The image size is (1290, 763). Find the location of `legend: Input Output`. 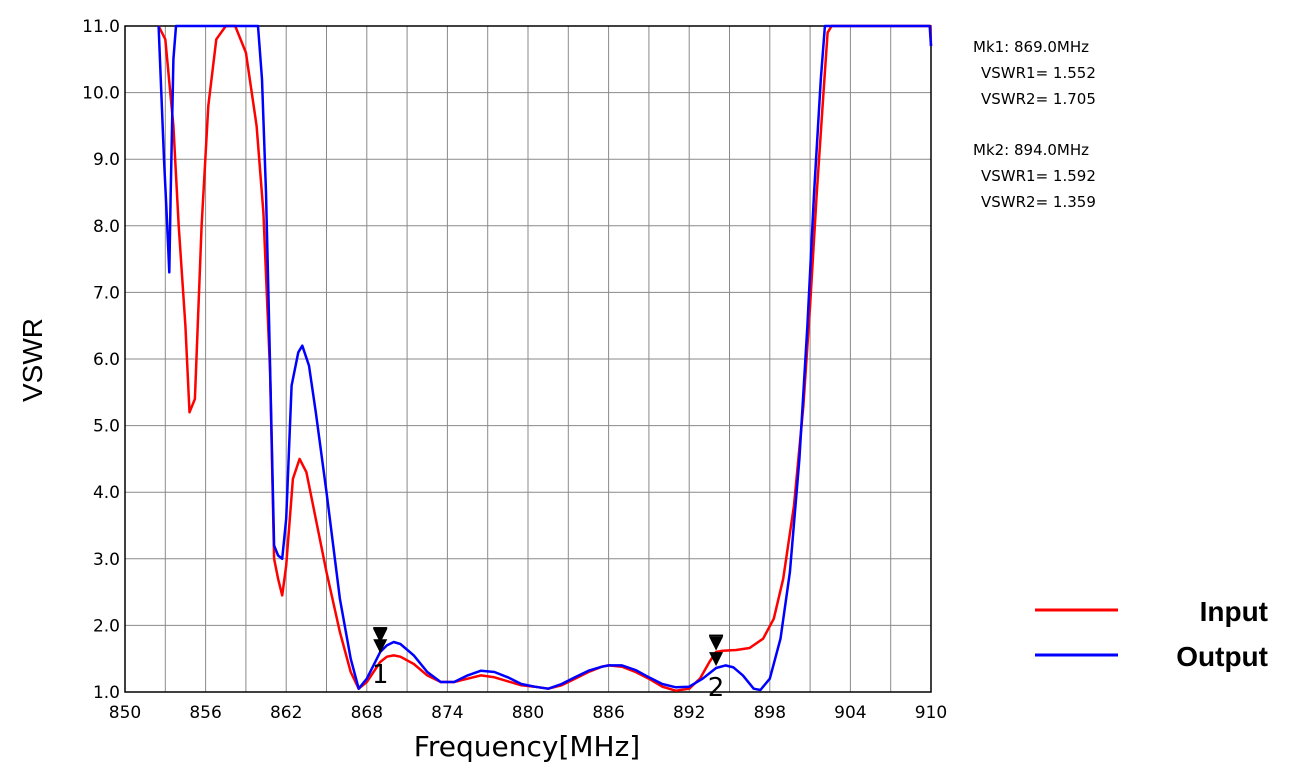

legend: Input Output is located at coordinates (1151, 634).